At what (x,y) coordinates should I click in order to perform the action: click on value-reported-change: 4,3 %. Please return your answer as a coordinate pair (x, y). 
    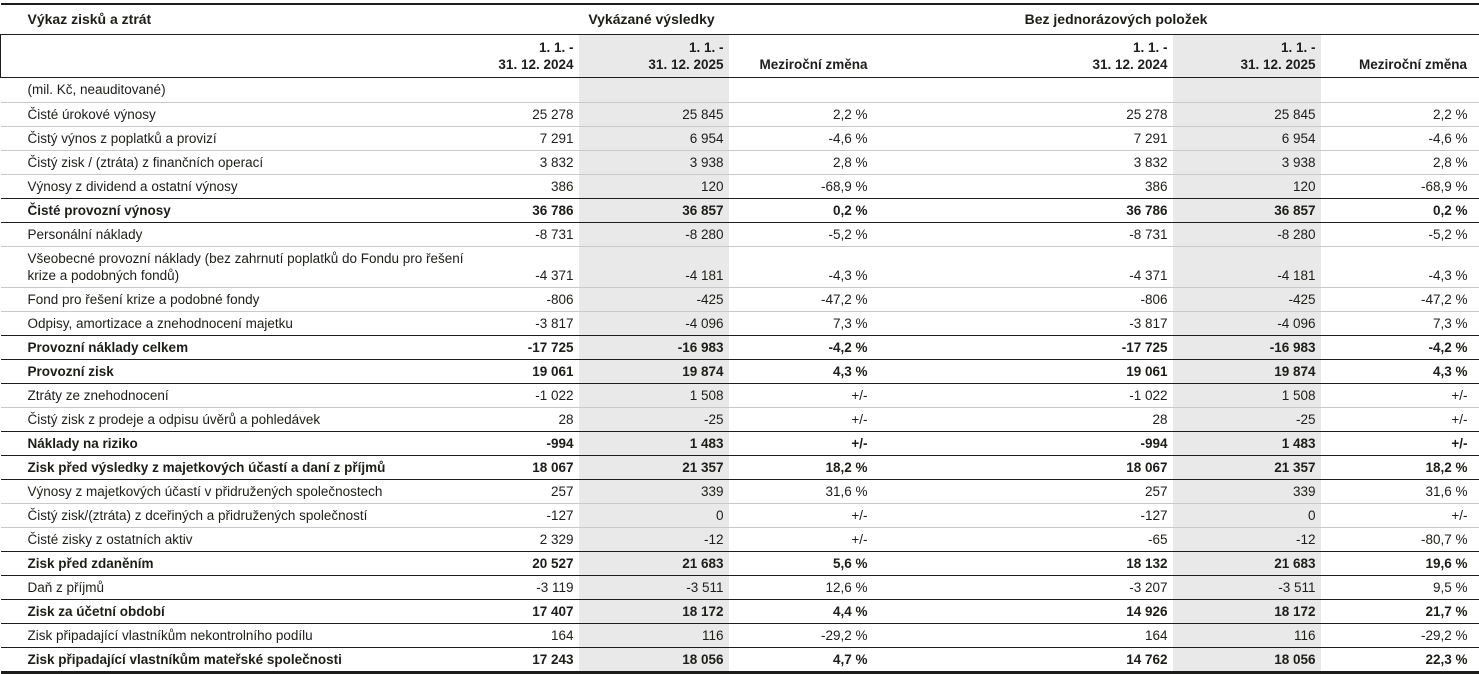
    Looking at the image, I should click on (801, 372).